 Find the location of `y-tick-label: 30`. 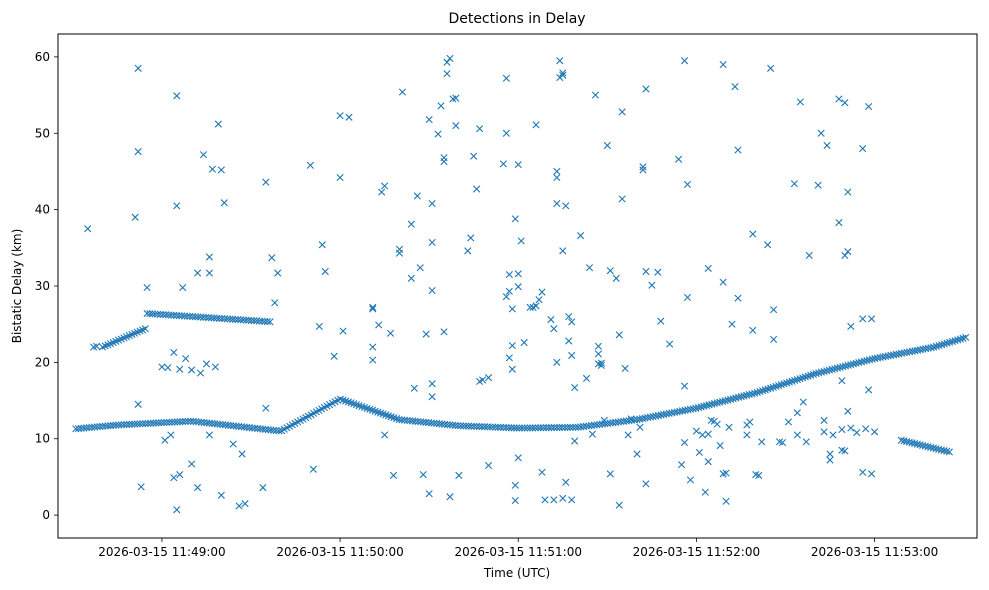

y-tick-label: 30 is located at coordinates (42, 286).